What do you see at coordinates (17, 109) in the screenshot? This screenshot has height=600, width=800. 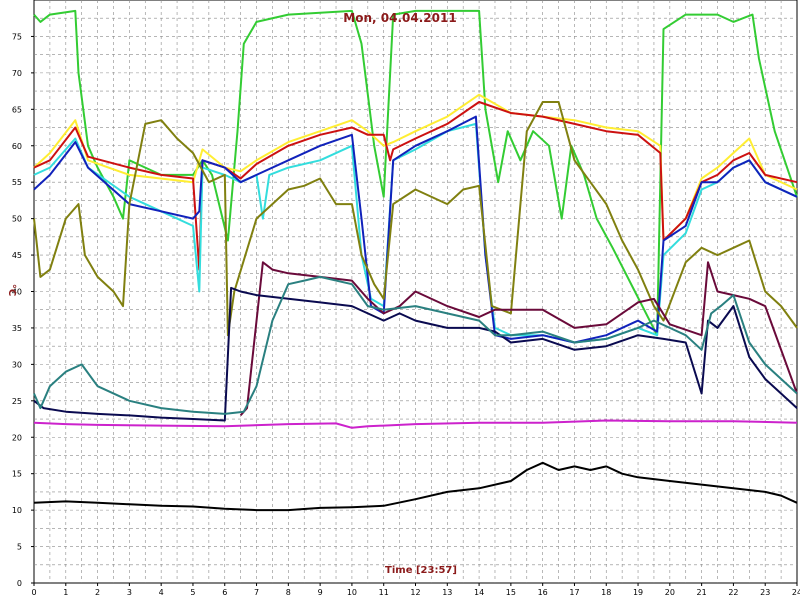 I see `y-tick-label: 65` at bounding box center [17, 109].